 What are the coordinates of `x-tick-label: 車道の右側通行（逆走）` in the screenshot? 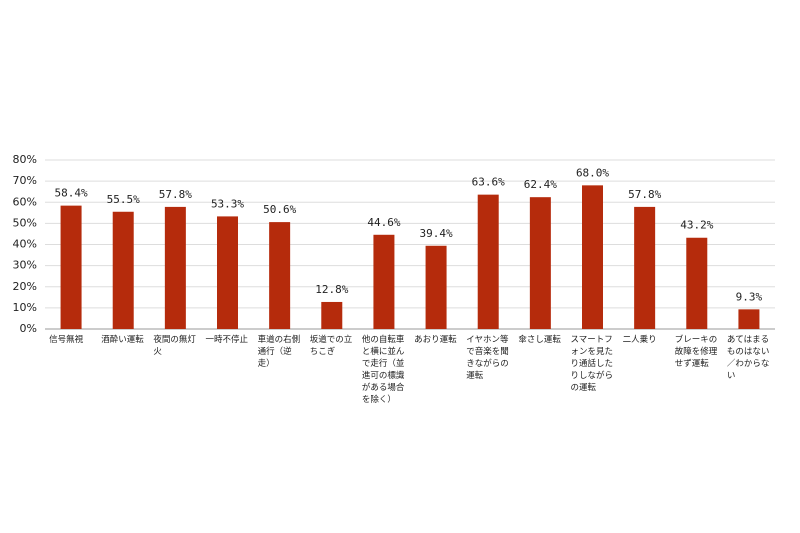 It's located at (279, 352).